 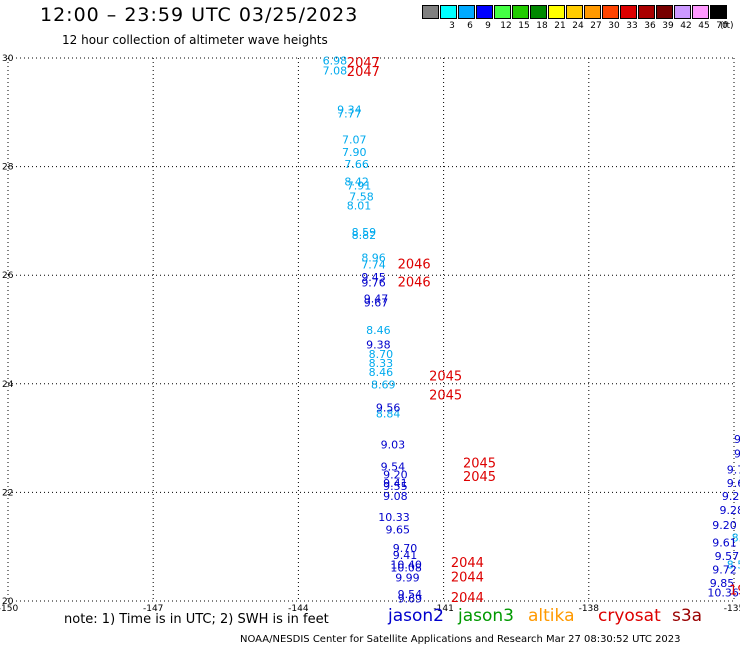 What do you see at coordinates (560, 26) in the screenshot?
I see `legend-label: 21` at bounding box center [560, 26].